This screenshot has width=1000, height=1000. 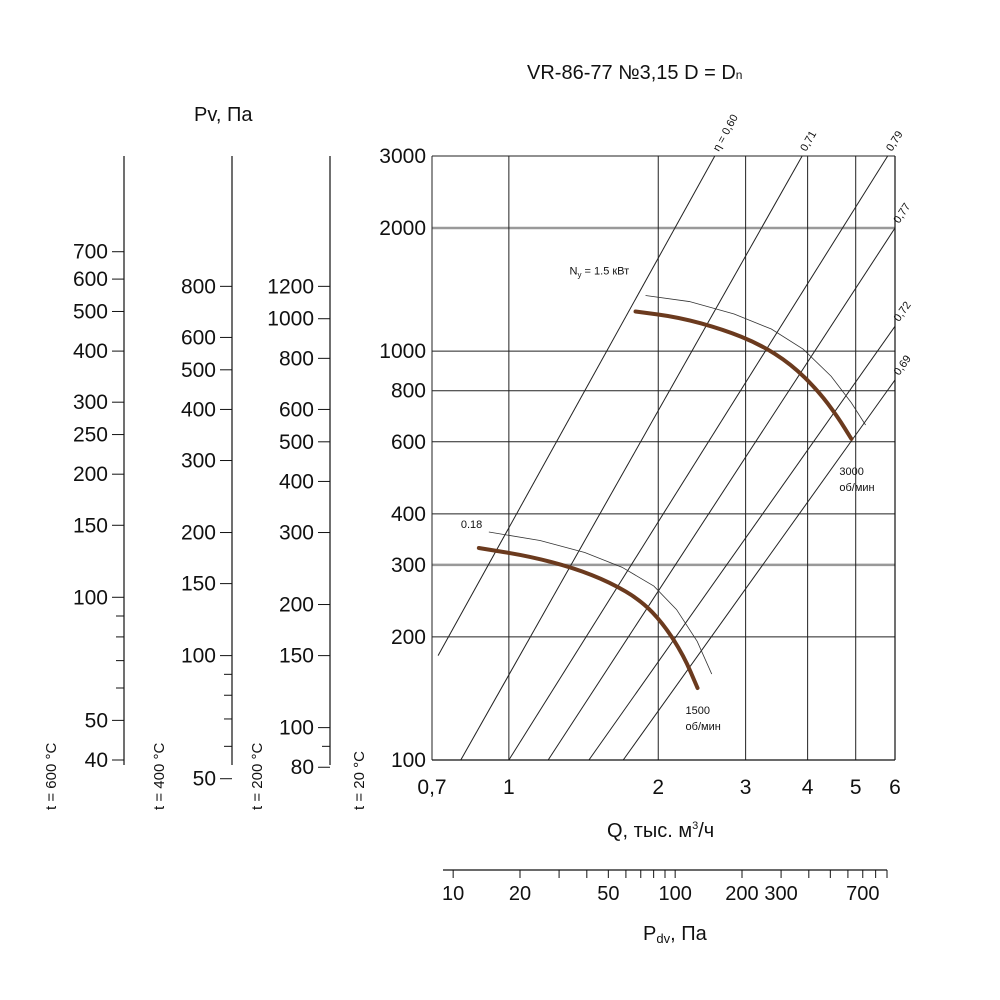 I want to click on x-tick-label: 5, so click(x=856, y=787).